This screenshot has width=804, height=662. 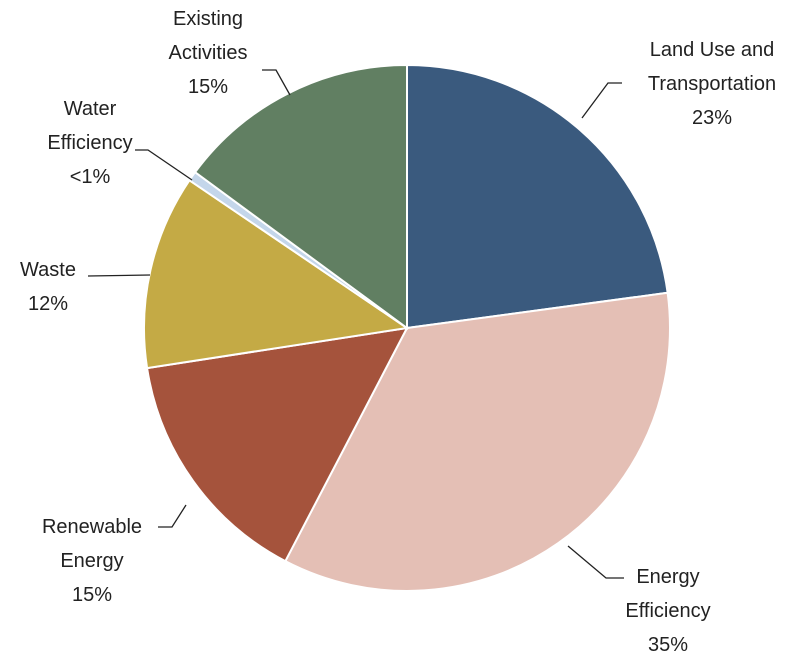 I want to click on slice-label: Existing Activities 15%, so click(x=208, y=53).